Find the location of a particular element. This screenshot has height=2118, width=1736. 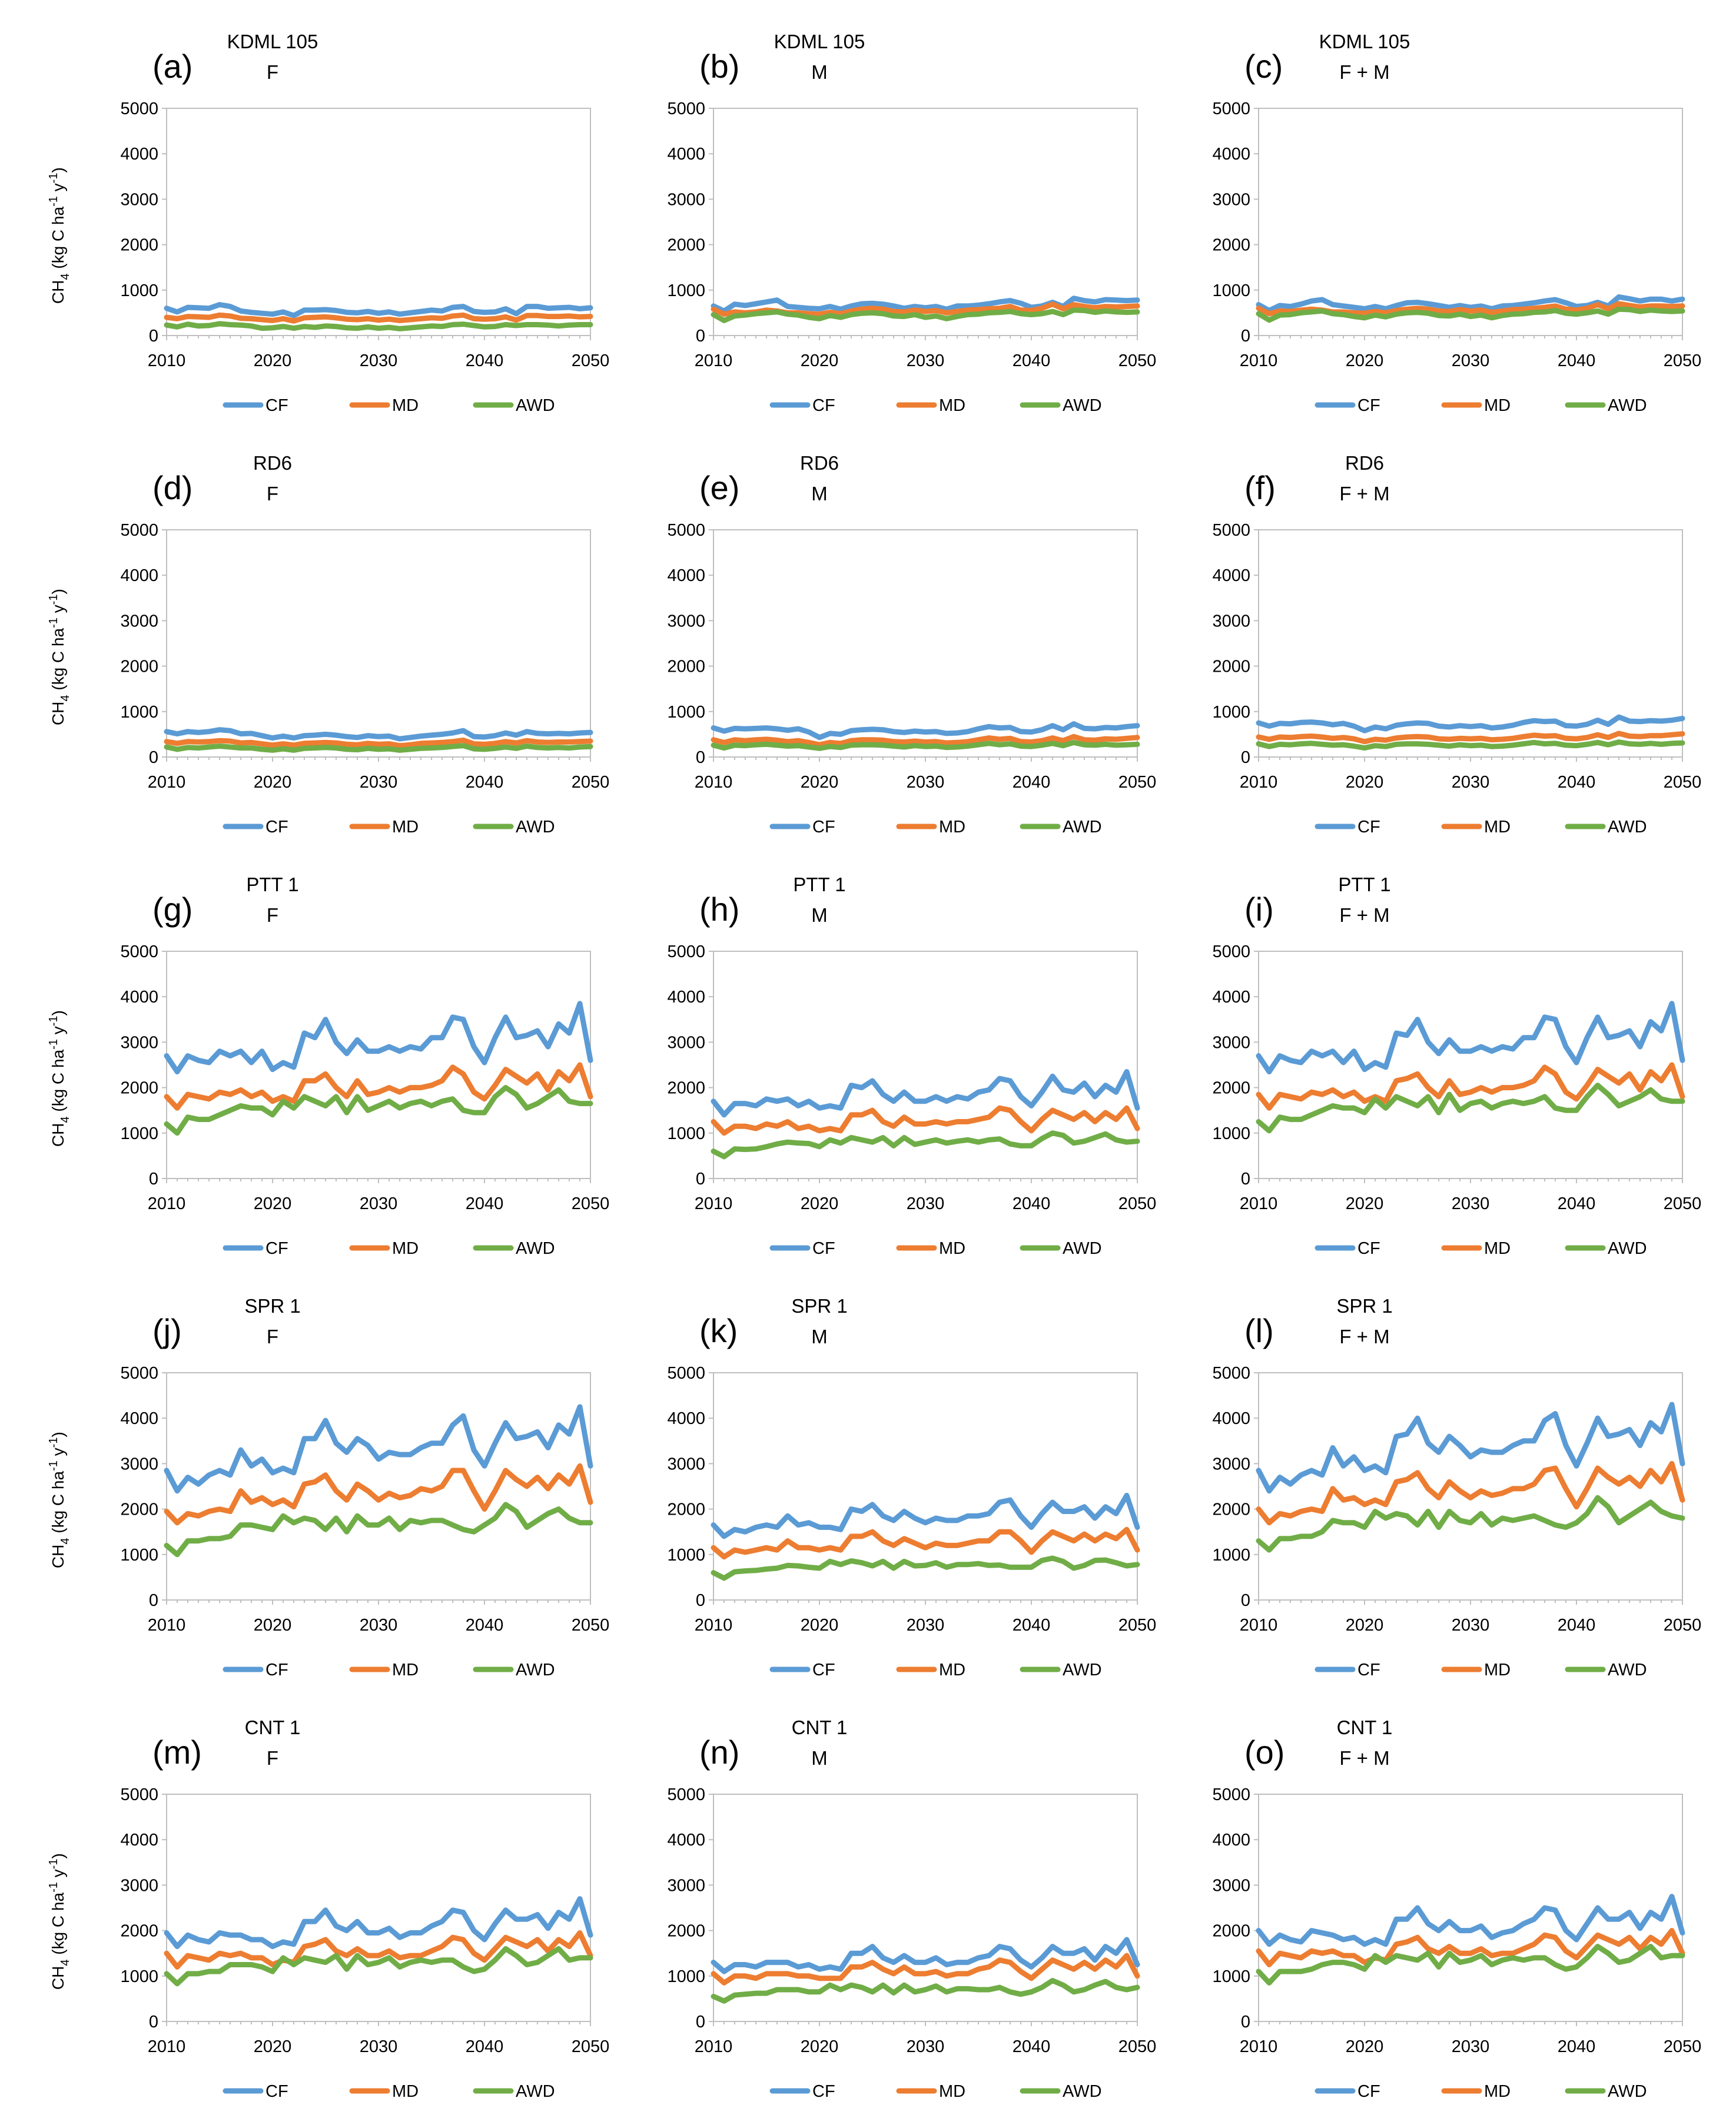

series-line-awd is located at coordinates (925, 1145).